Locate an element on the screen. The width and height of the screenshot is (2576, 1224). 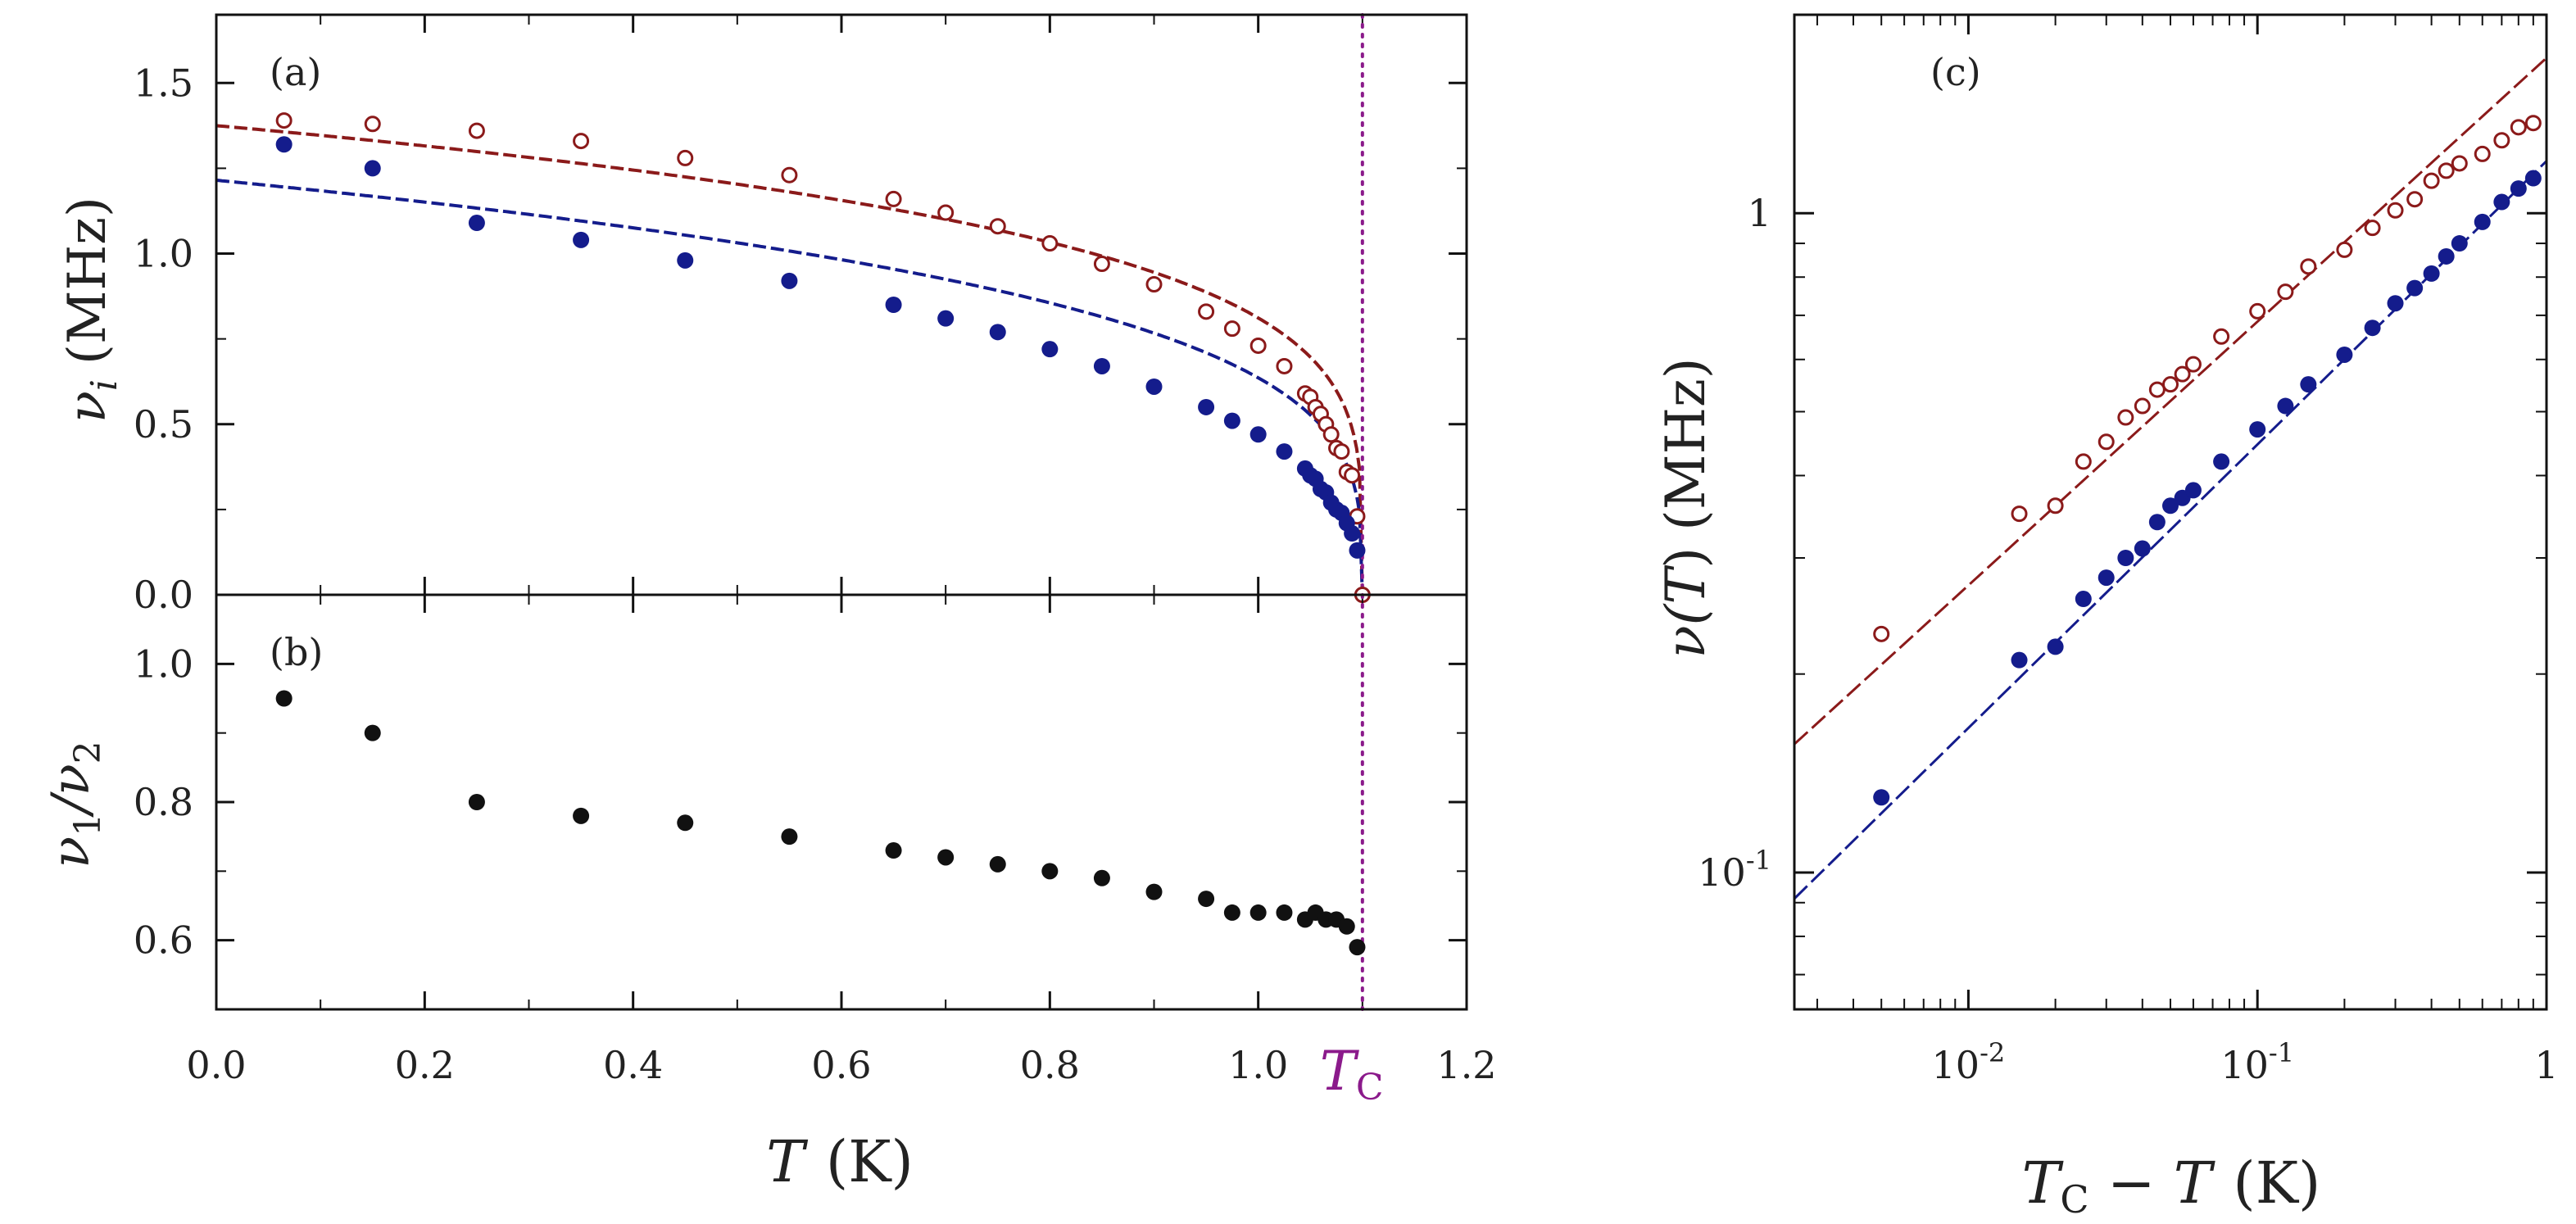
ab-xtick-label: 0.6 is located at coordinates (841, 1065).